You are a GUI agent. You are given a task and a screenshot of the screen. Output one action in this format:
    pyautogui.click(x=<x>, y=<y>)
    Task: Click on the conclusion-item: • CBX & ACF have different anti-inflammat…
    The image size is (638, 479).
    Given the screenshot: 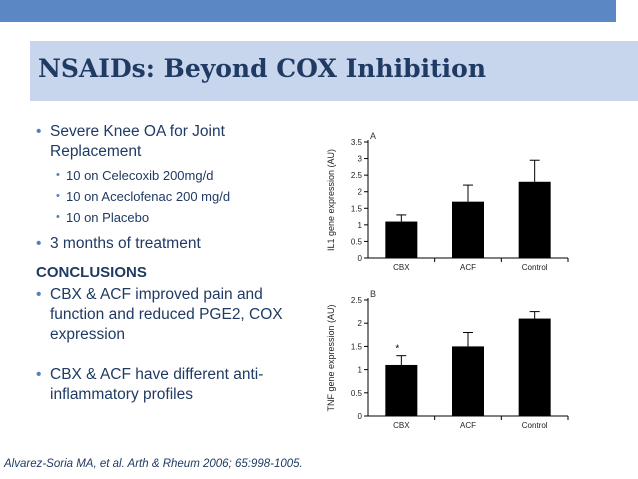 What is the action you would take?
    pyautogui.click(x=173, y=385)
    